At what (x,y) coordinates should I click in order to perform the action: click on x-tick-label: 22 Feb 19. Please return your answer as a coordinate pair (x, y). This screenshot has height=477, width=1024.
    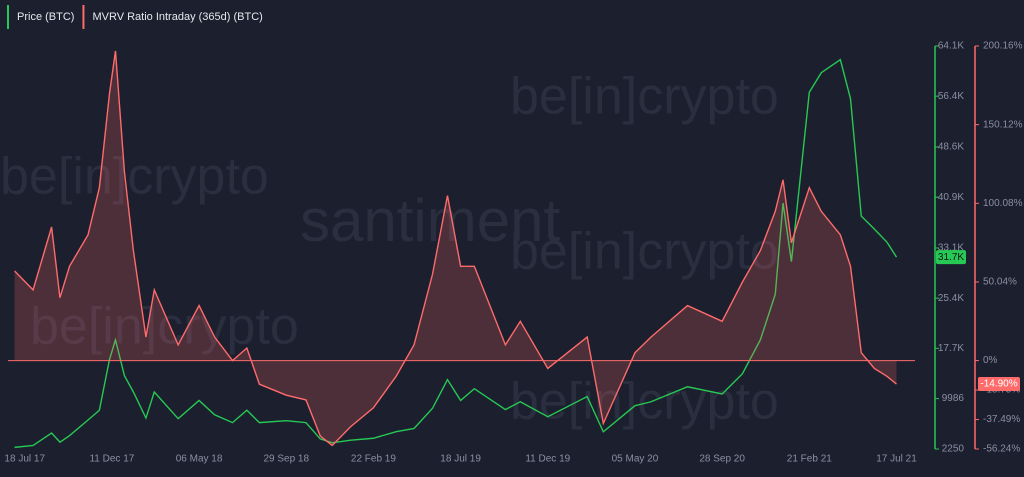
    Looking at the image, I should click on (373, 459).